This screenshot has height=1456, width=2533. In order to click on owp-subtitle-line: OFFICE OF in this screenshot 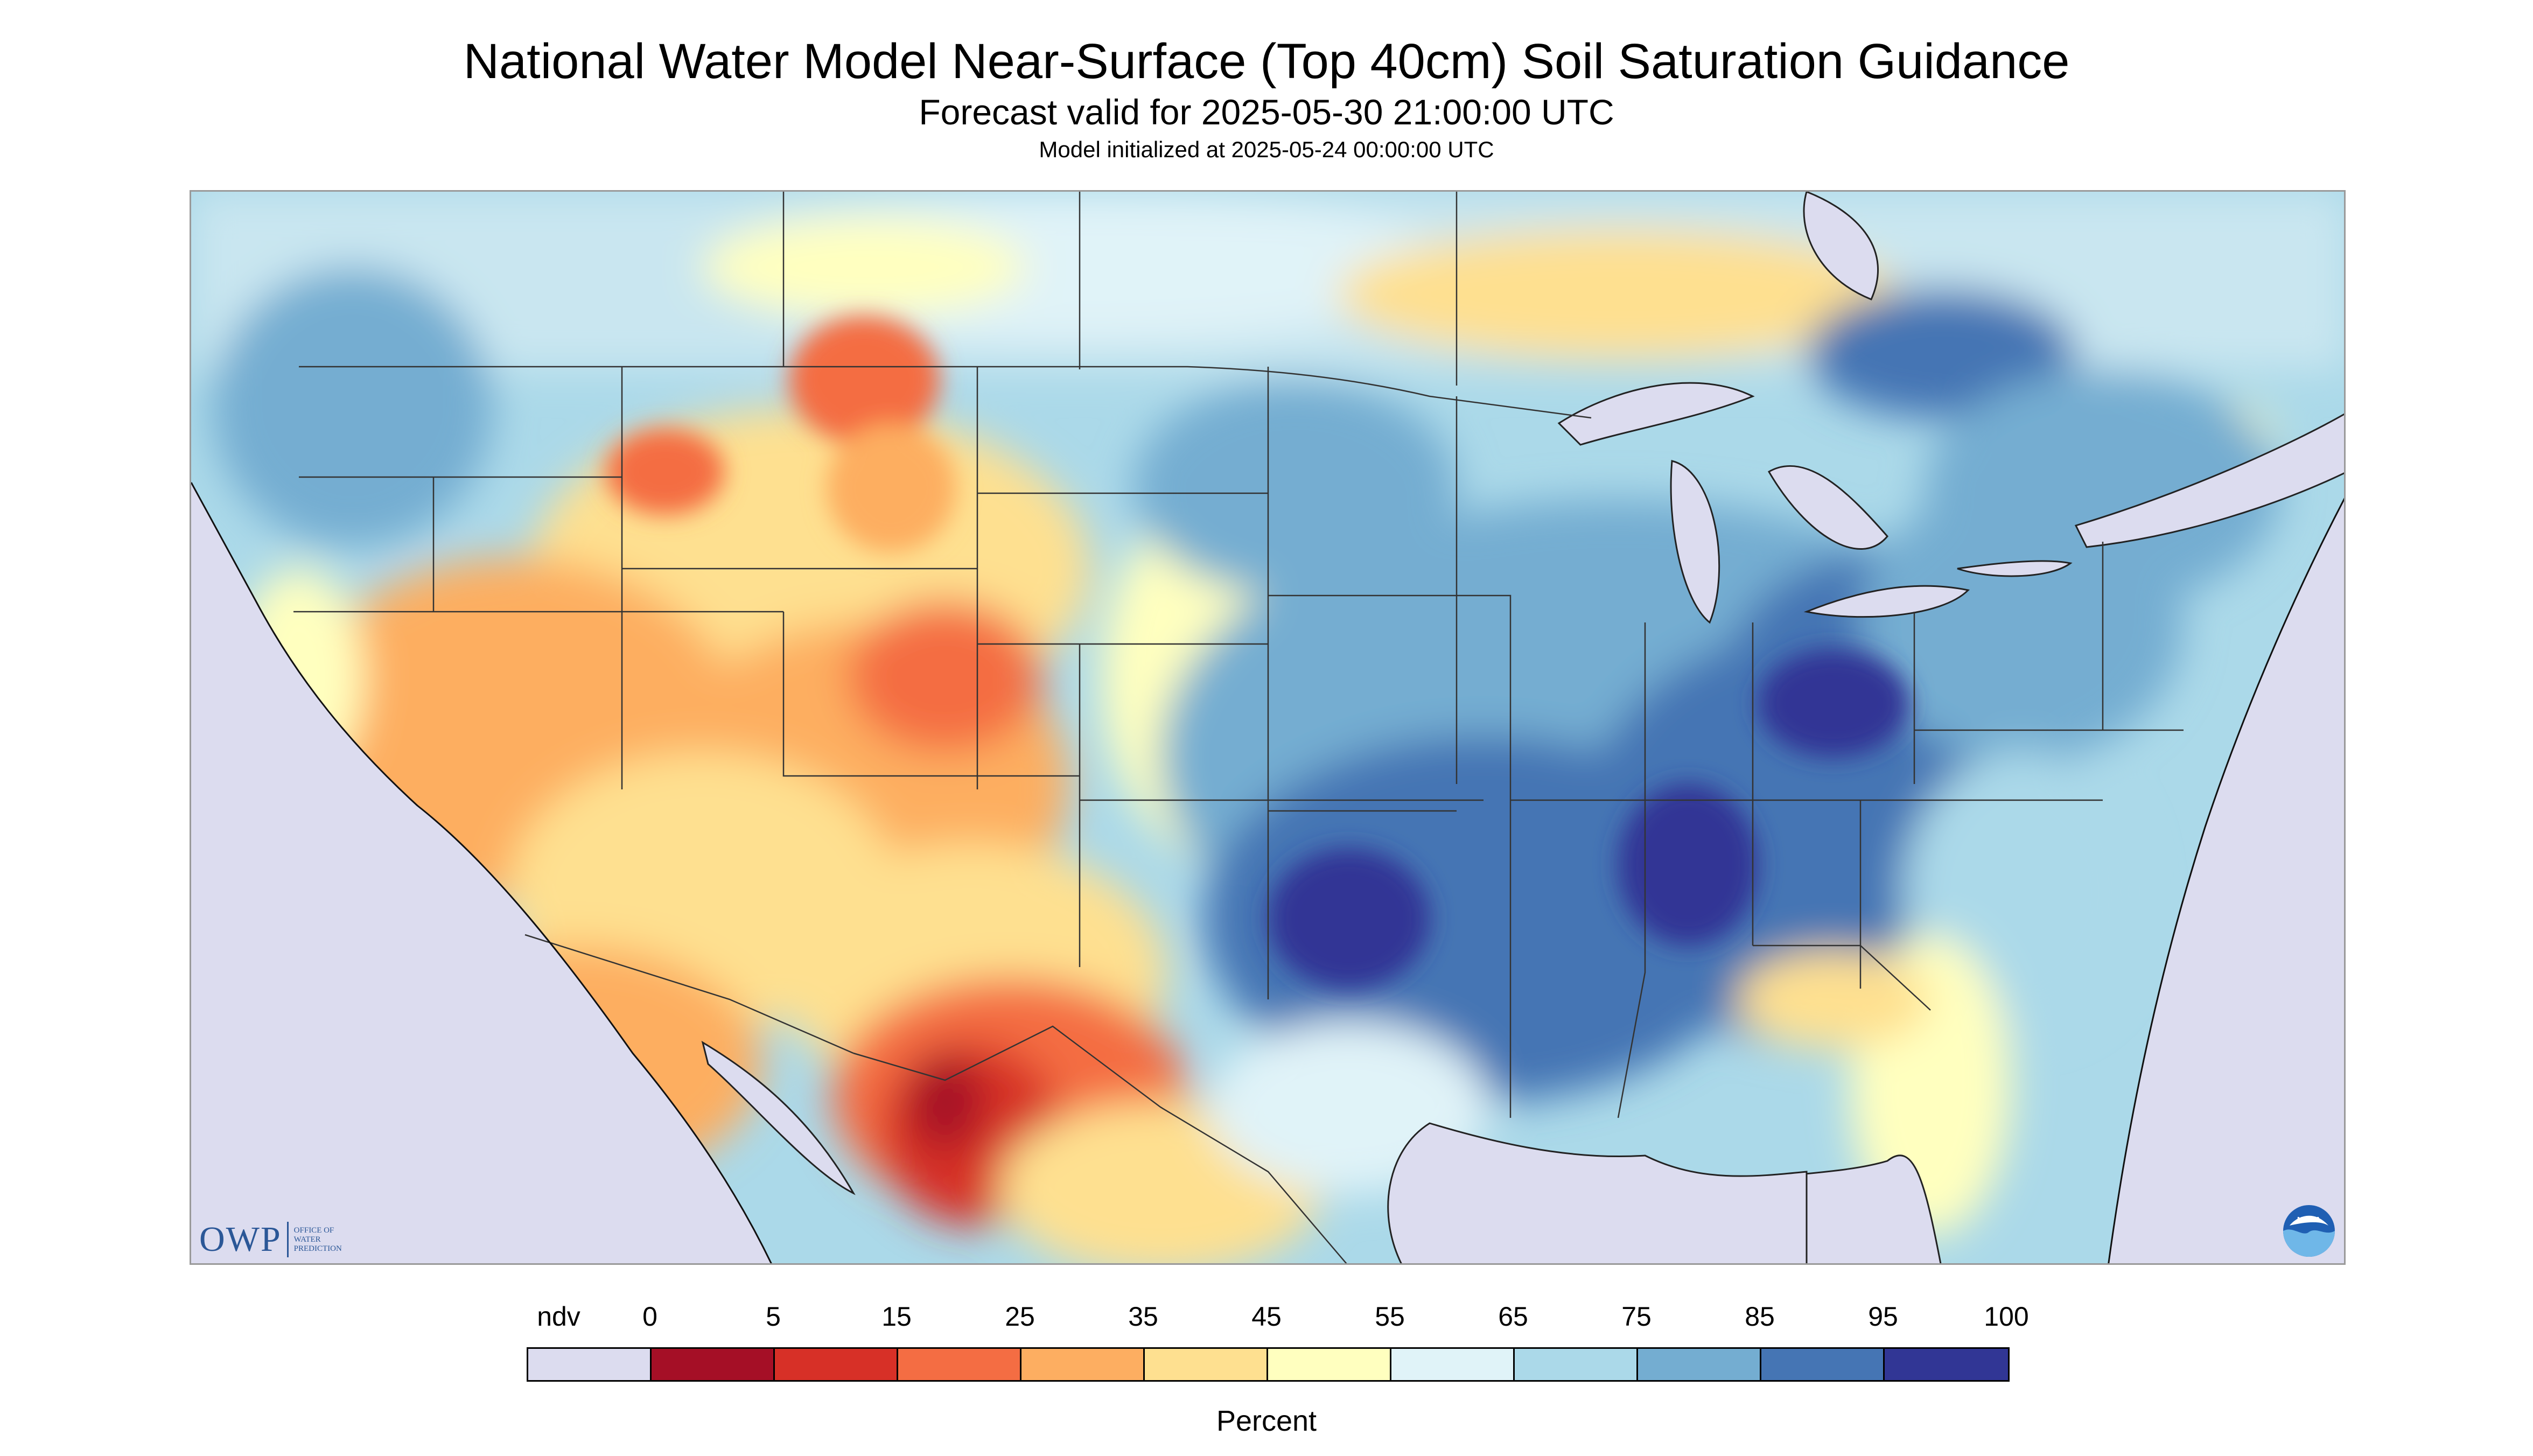, I will do `click(314, 1230)`.